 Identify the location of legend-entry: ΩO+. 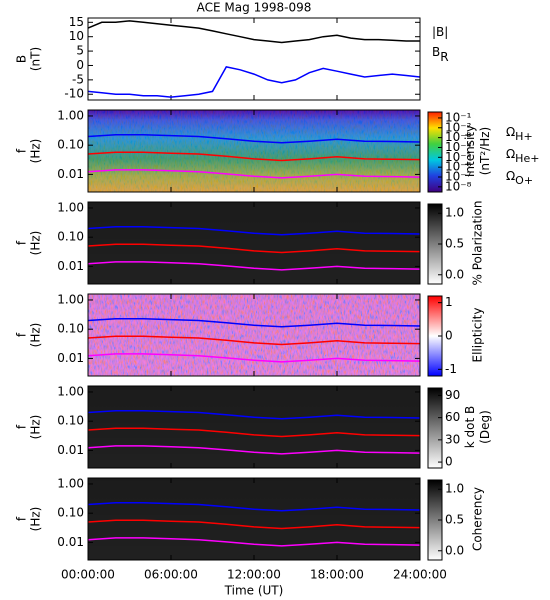
(519, 178).